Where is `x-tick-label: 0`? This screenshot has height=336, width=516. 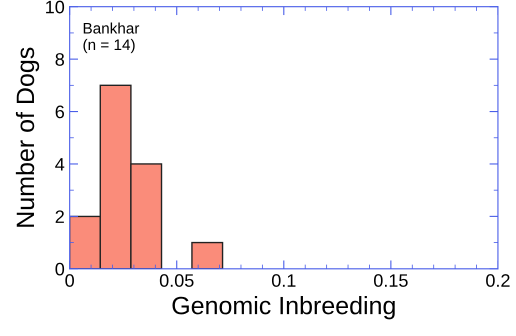
x-tick-label: 0 is located at coordinates (69, 280).